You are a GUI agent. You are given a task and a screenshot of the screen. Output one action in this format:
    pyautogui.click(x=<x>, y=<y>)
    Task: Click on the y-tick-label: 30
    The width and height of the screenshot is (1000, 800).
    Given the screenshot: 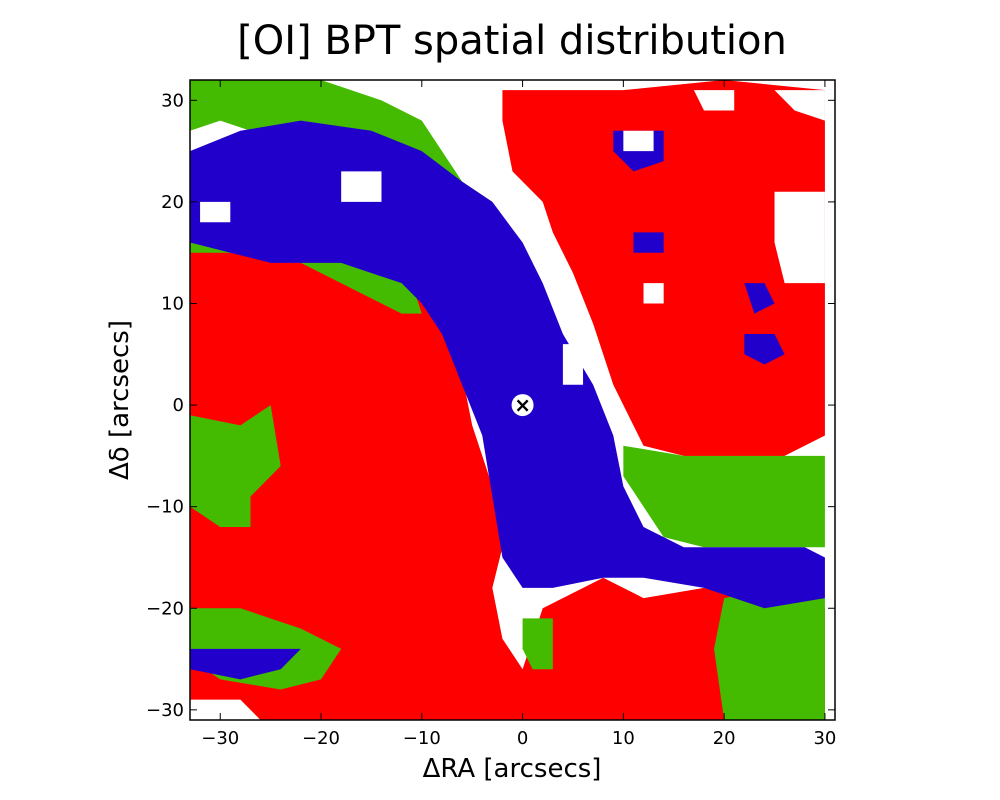 What is the action you would take?
    pyautogui.click(x=172, y=100)
    